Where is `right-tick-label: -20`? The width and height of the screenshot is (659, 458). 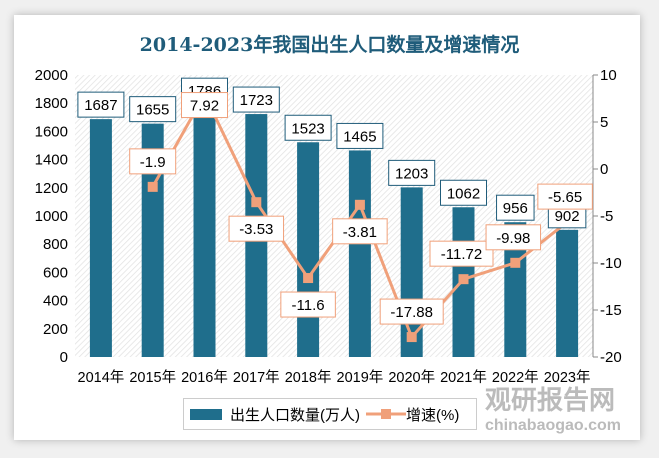 right-tick-label: -20 is located at coordinates (611, 357).